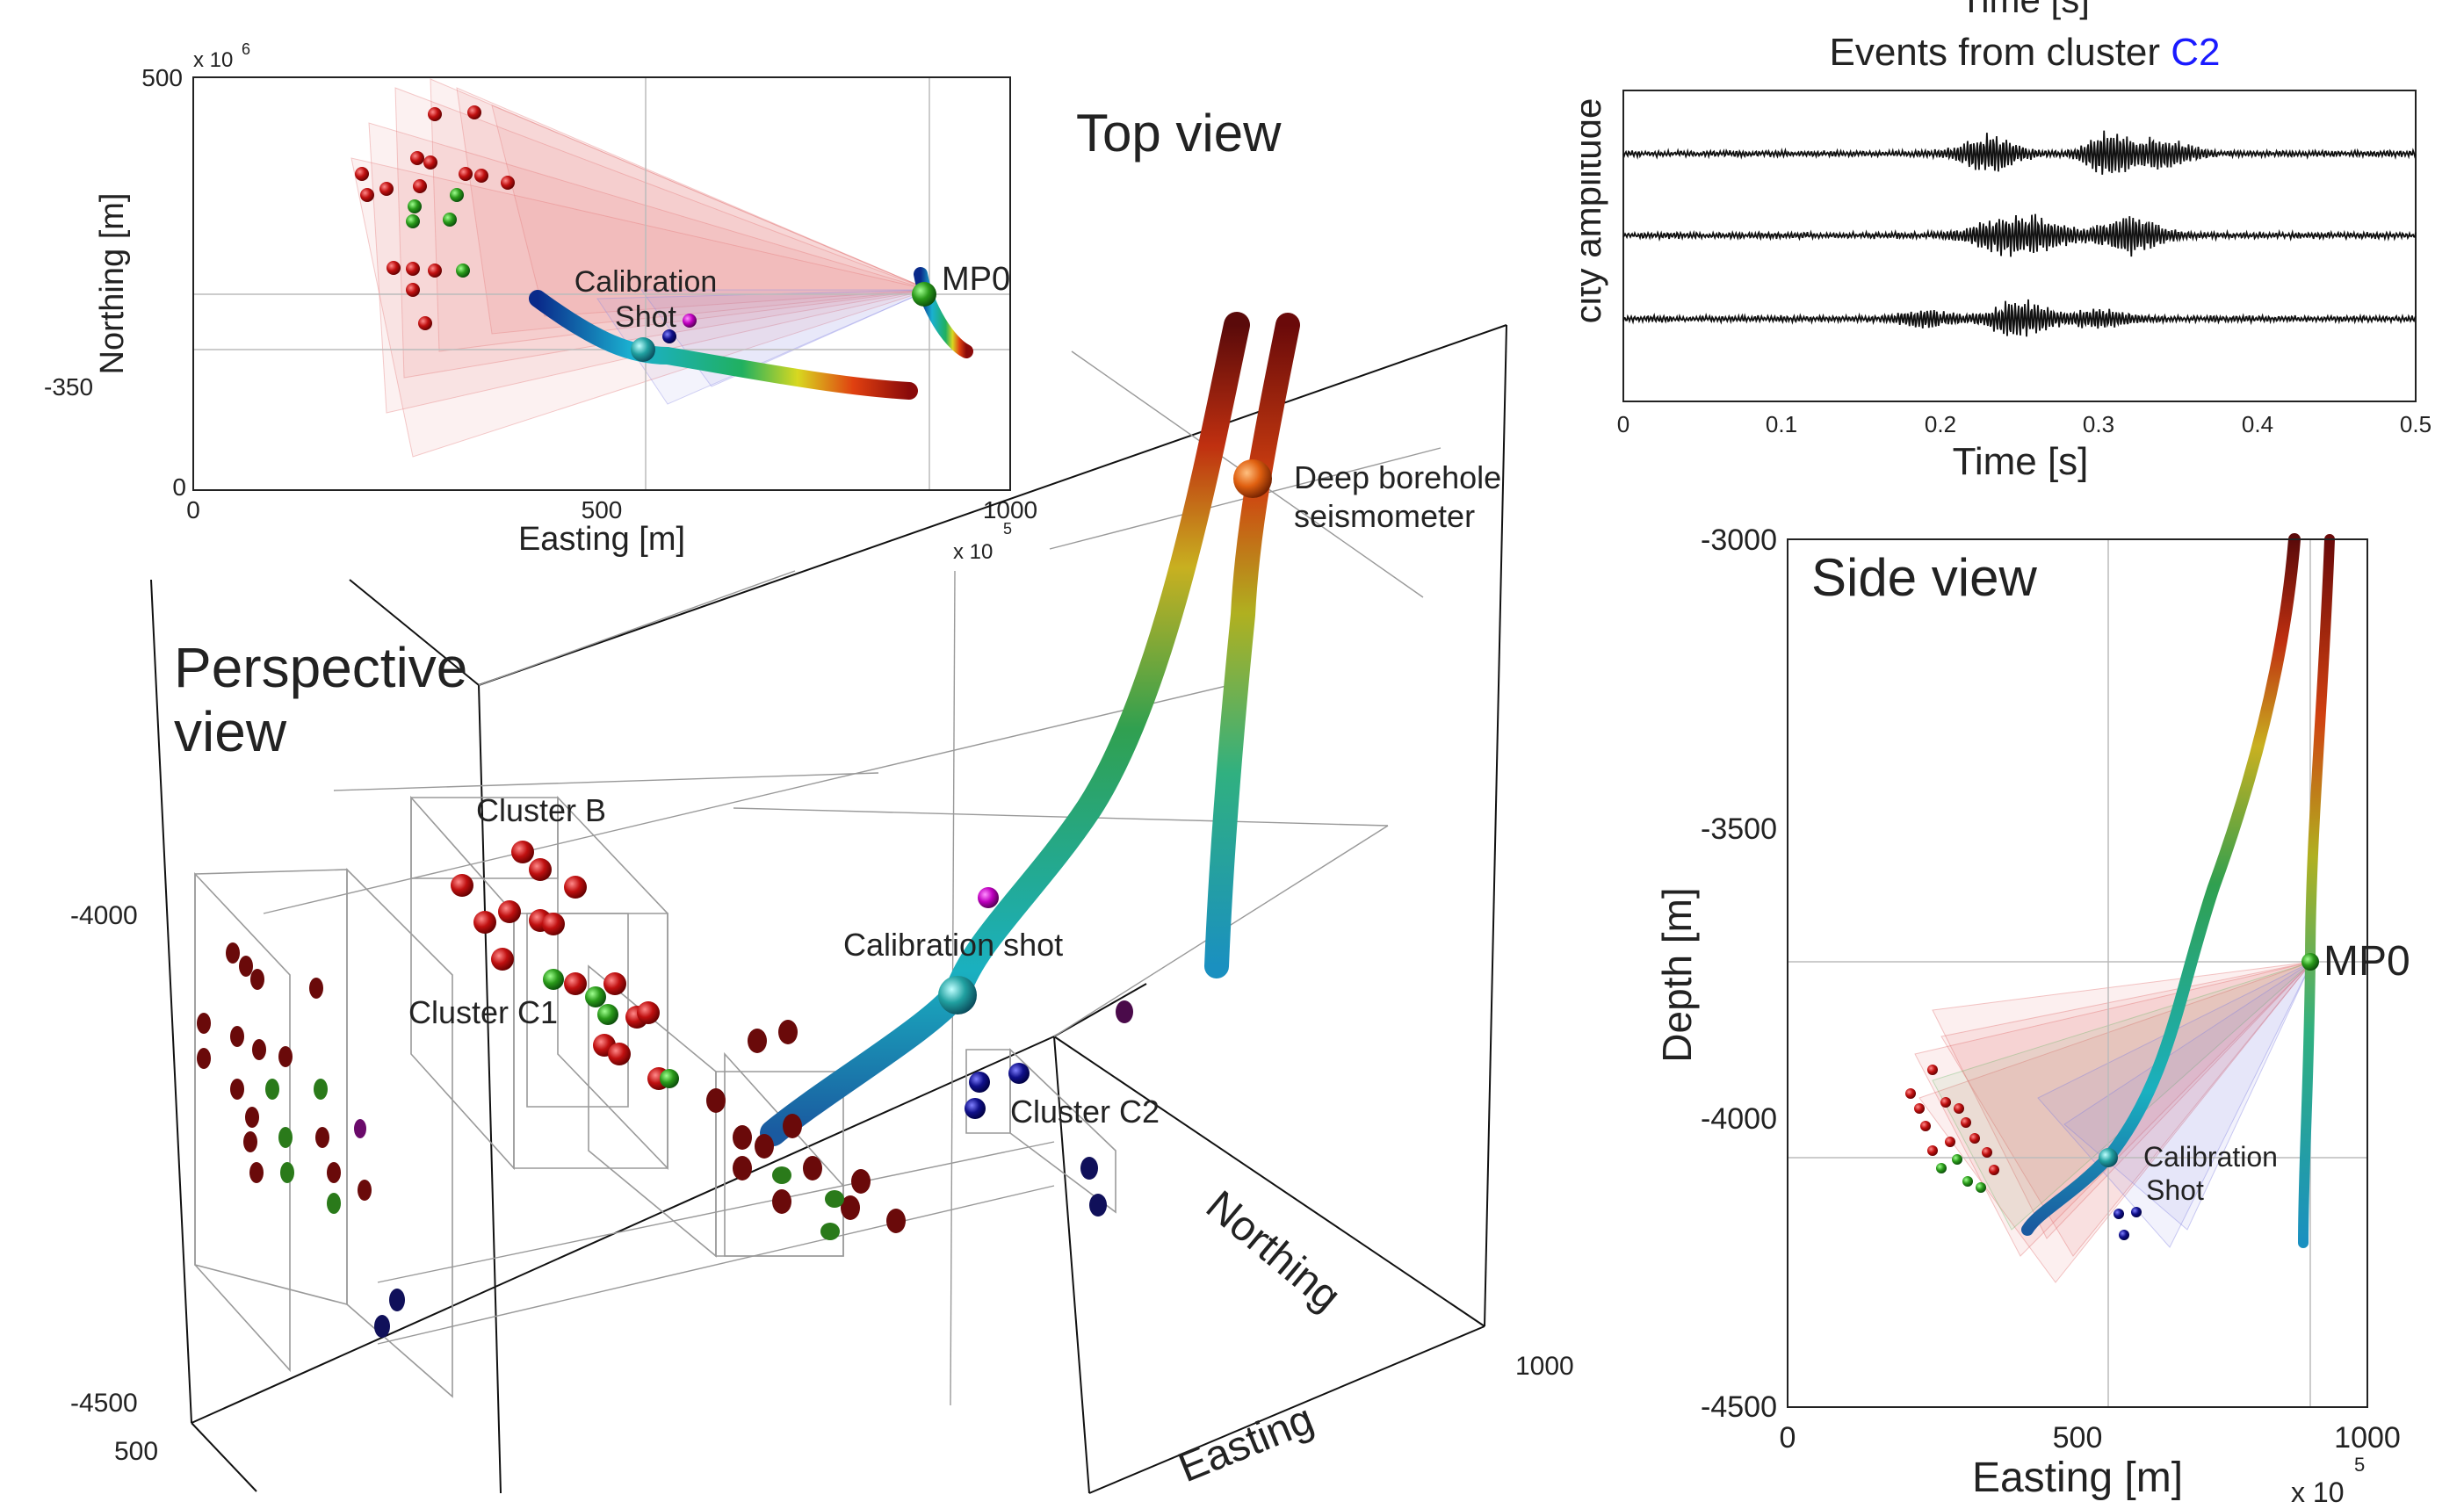 The image size is (2464, 1509). I want to click on side-view-events, so click(2112, 1096).